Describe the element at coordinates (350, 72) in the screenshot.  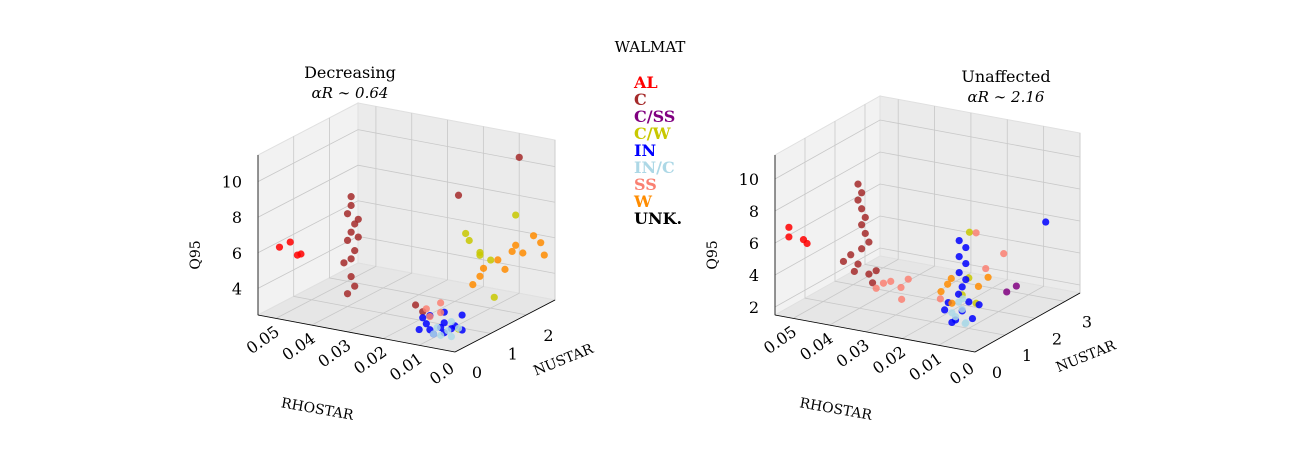
I see `left-panel-title: Decreasing` at that location.